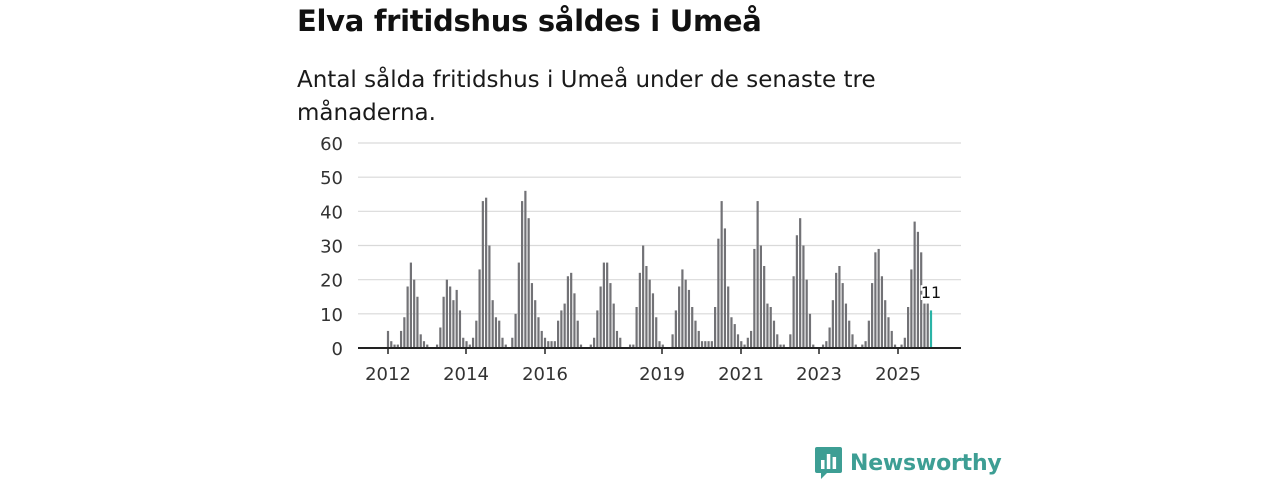  I want to click on x-tick-label: 2014, so click(466, 374).